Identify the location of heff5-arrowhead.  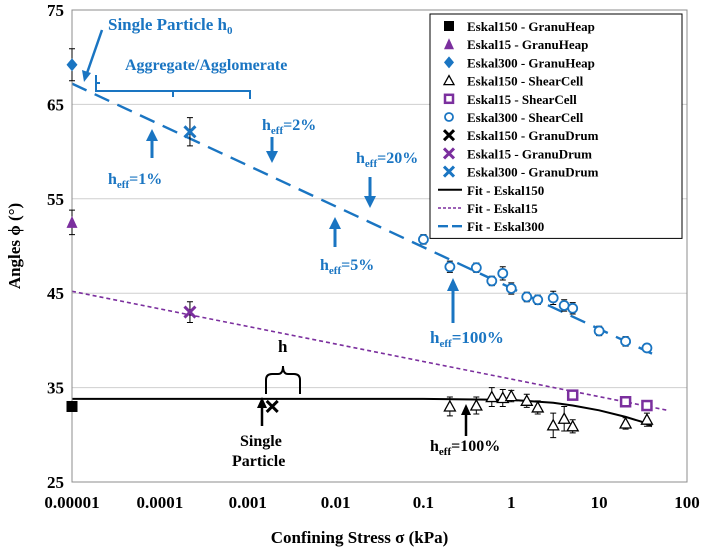
(335, 223).